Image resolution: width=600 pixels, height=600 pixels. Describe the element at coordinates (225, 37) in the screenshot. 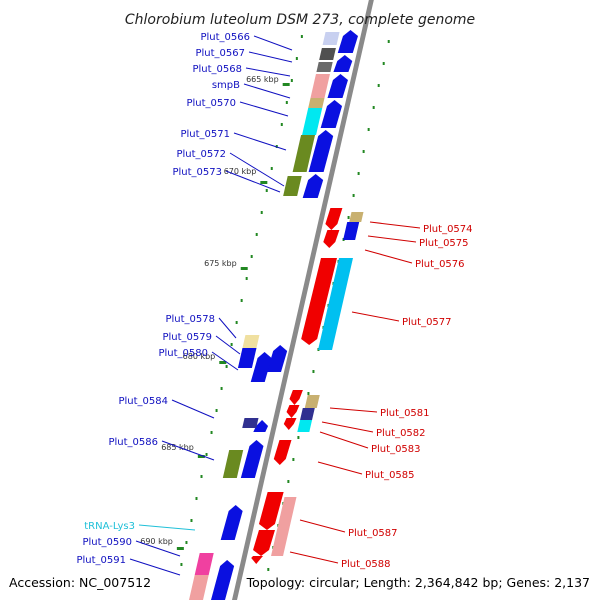

I see `gene-label: Plut_0566` at that location.